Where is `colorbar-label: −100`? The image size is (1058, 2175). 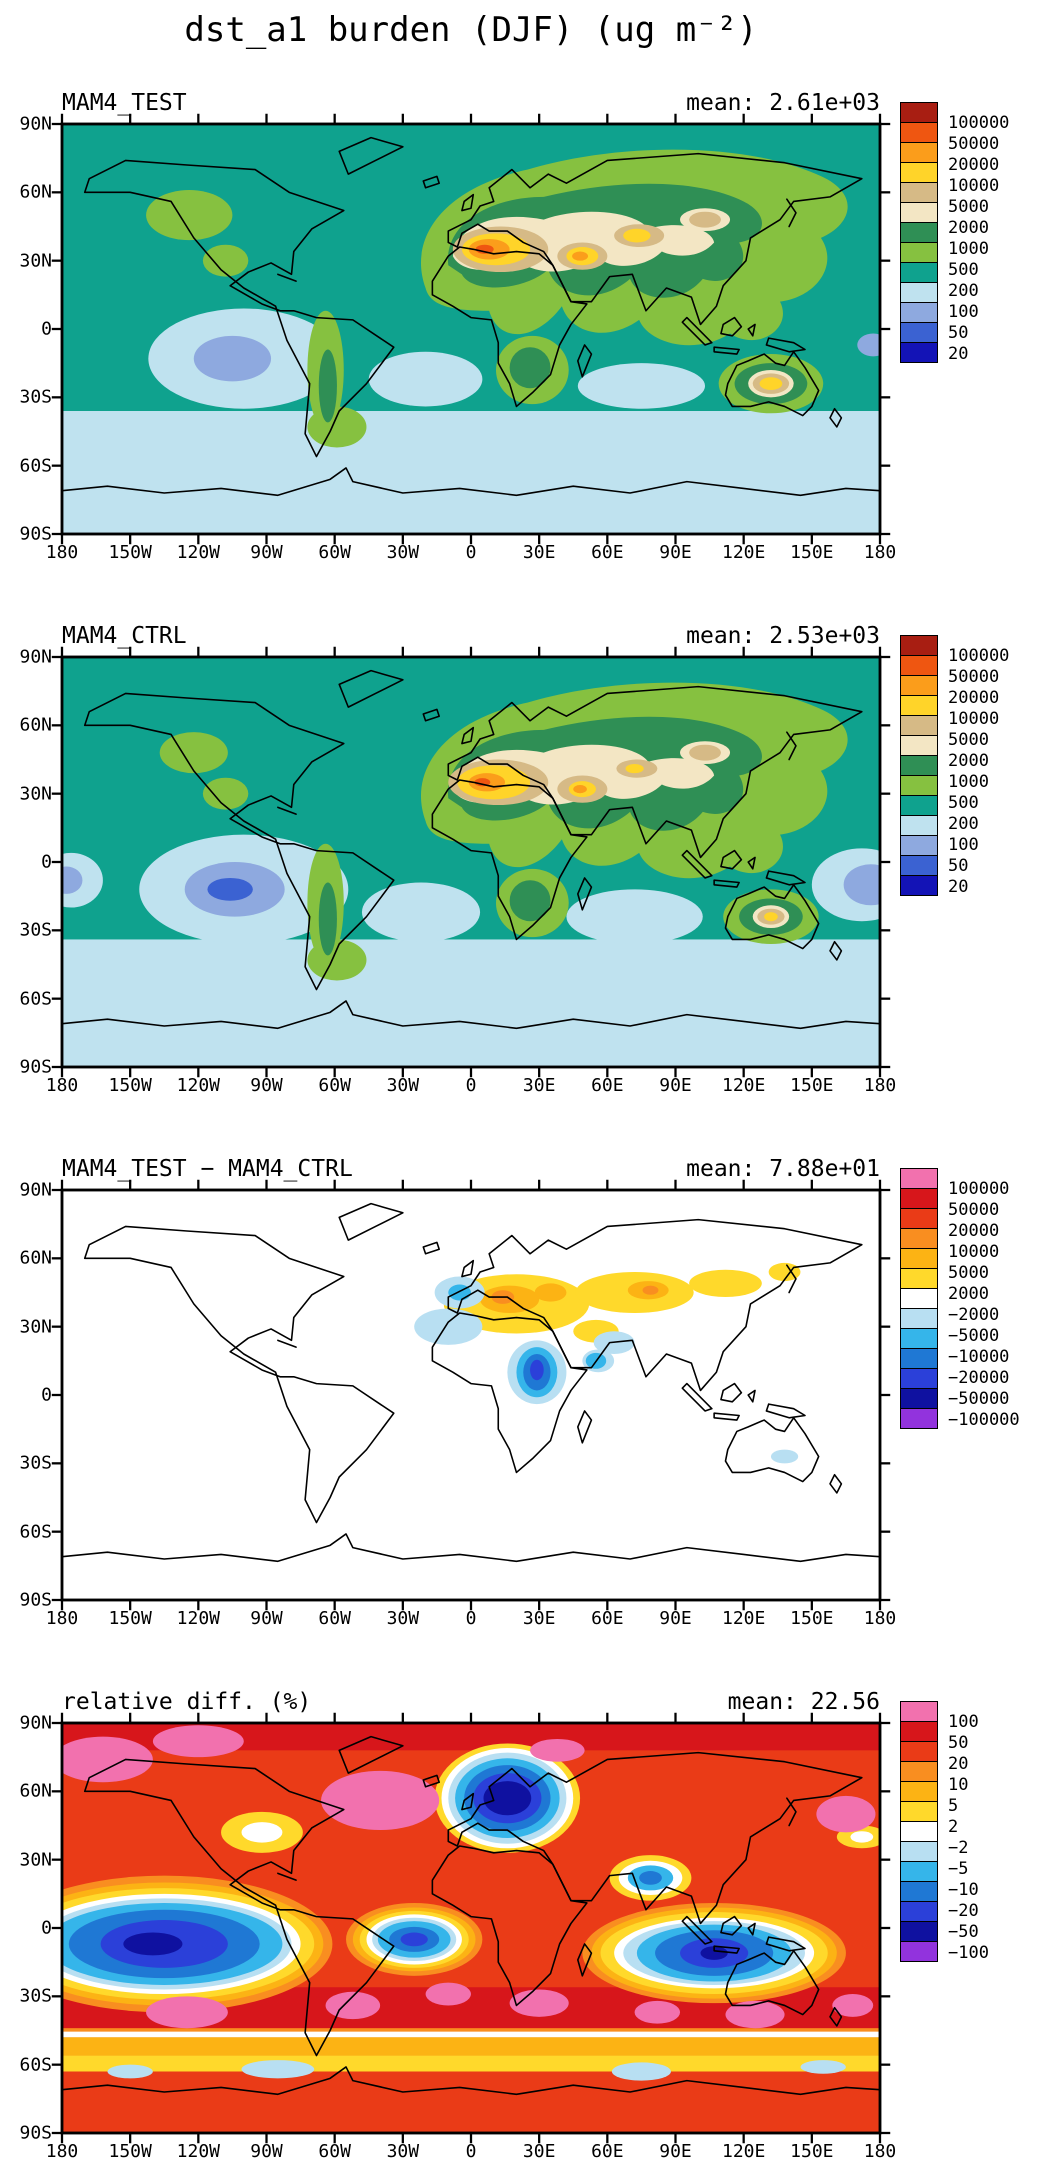 colorbar-label: −100 is located at coordinates (968, 1953).